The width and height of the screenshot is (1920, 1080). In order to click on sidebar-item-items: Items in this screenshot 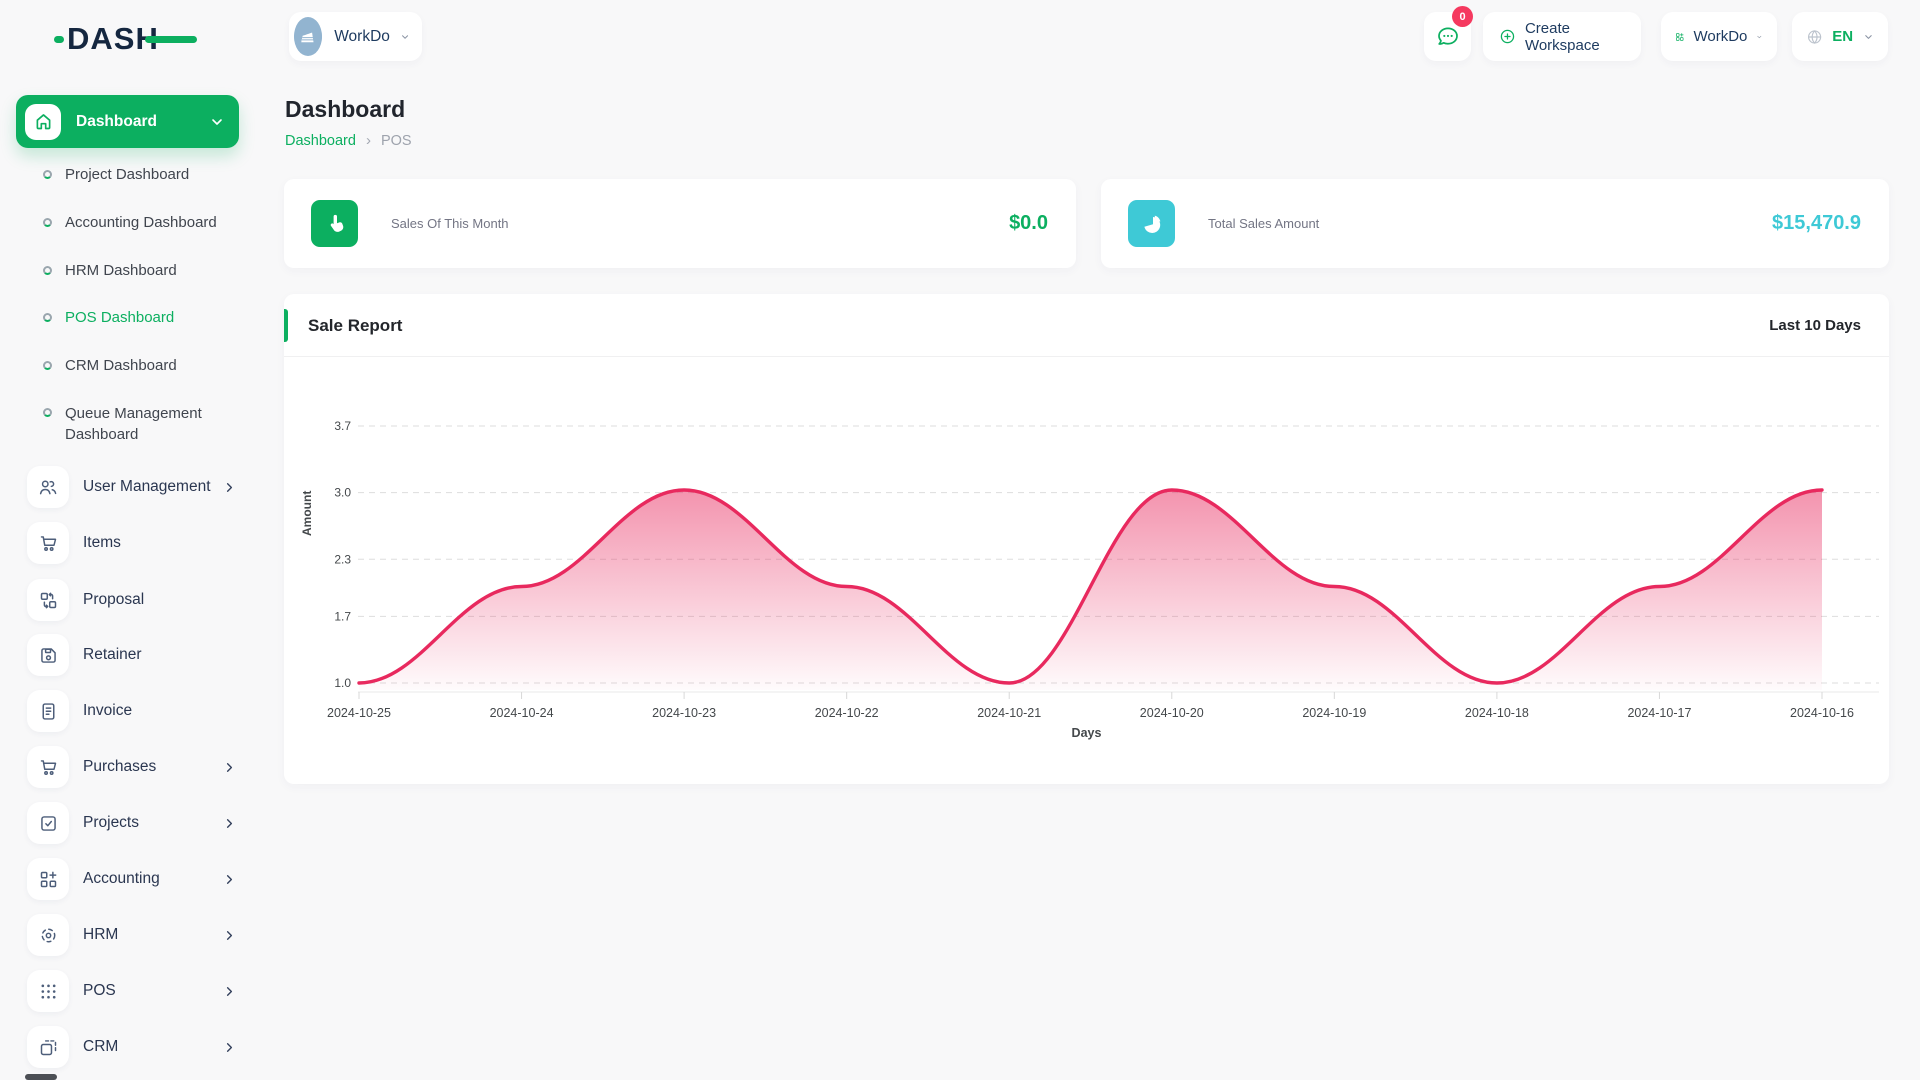, I will do `click(133, 543)`.